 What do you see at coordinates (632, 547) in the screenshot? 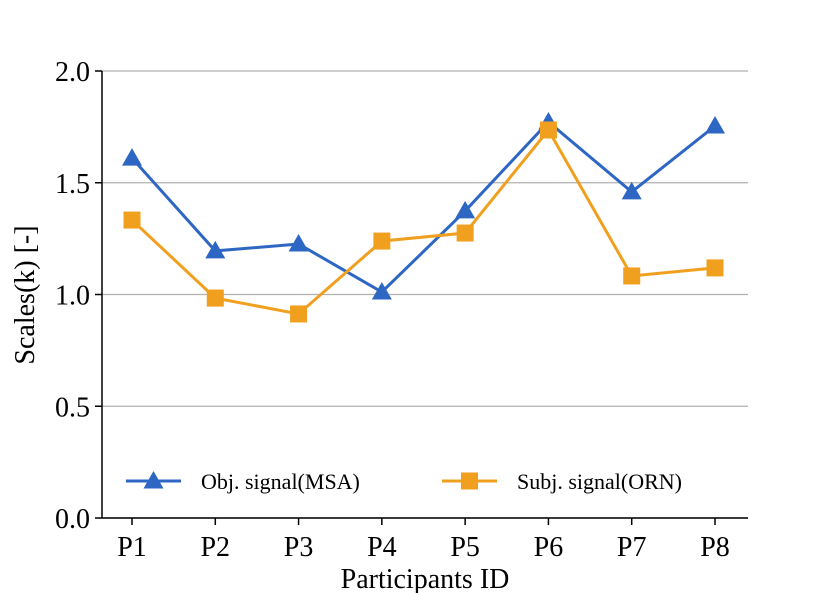
I see `x-tick-label: P7` at bounding box center [632, 547].